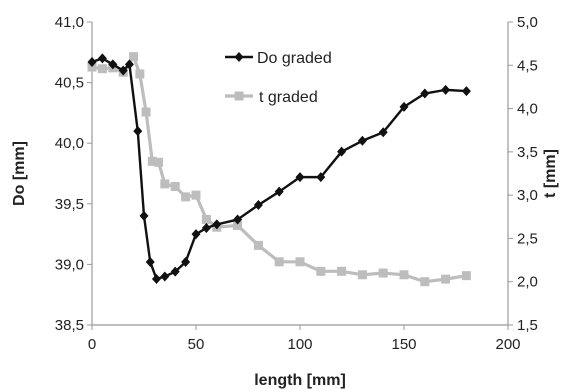  What do you see at coordinates (527, 109) in the screenshot?
I see `y-right-tick-label: 4,0` at bounding box center [527, 109].